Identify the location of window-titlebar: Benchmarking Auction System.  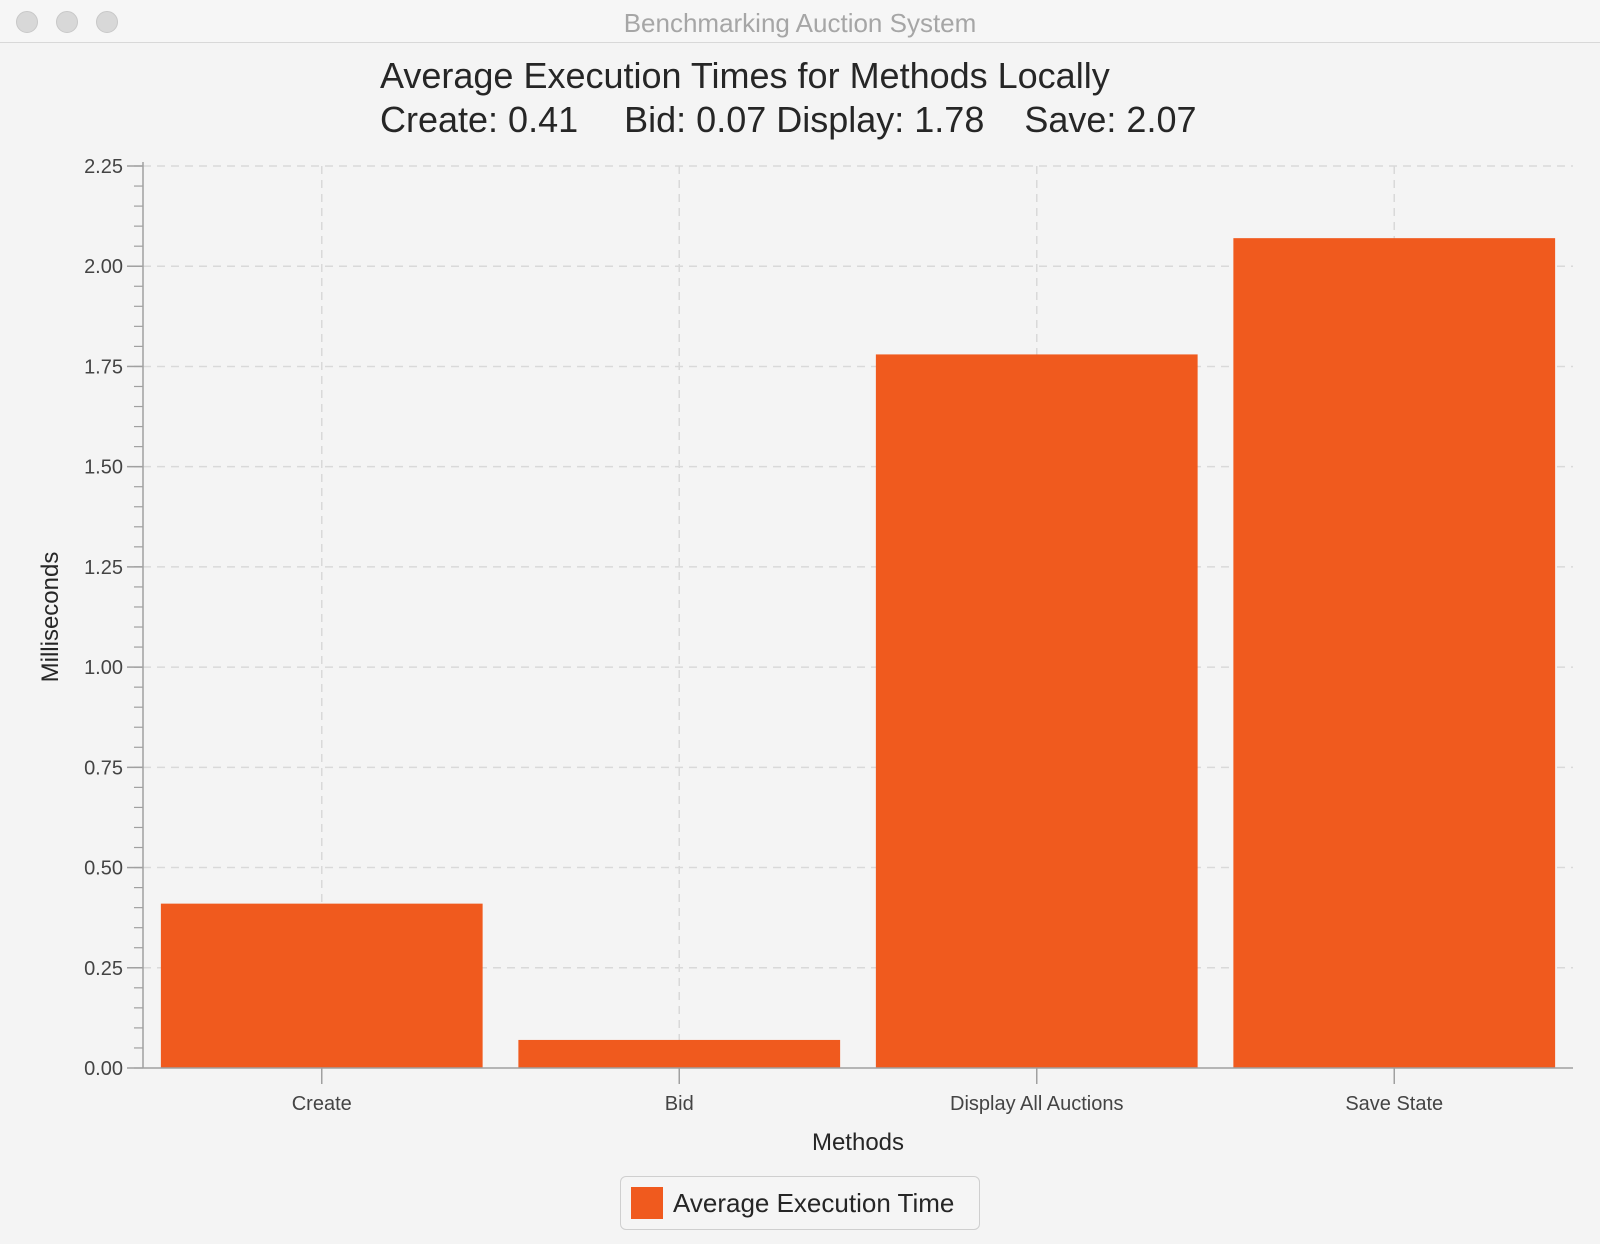
(800, 21).